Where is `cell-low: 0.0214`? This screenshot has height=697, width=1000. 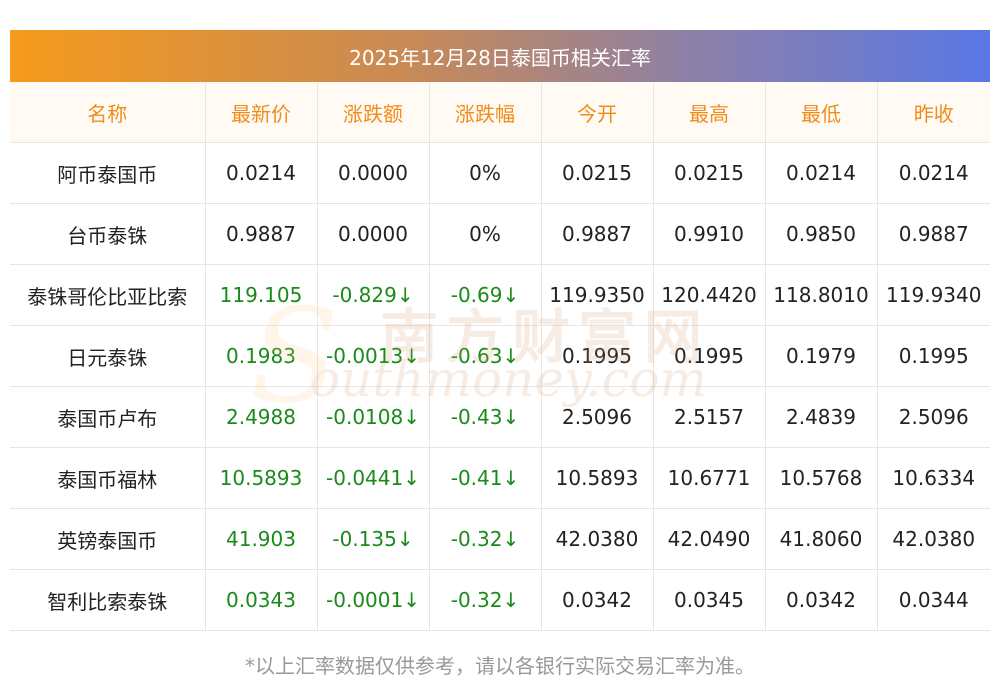
cell-low: 0.0214 is located at coordinates (821, 173).